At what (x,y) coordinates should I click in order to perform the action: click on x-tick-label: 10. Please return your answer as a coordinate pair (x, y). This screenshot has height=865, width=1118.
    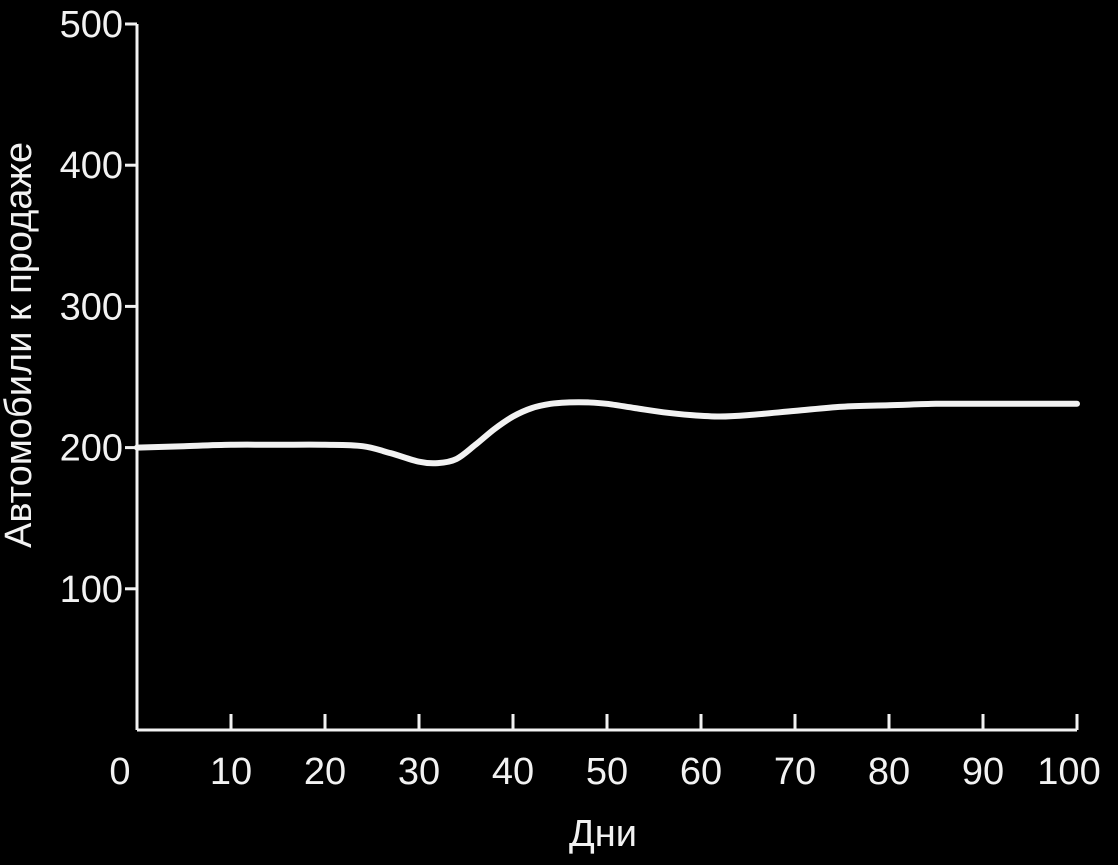
    Looking at the image, I should click on (231, 772).